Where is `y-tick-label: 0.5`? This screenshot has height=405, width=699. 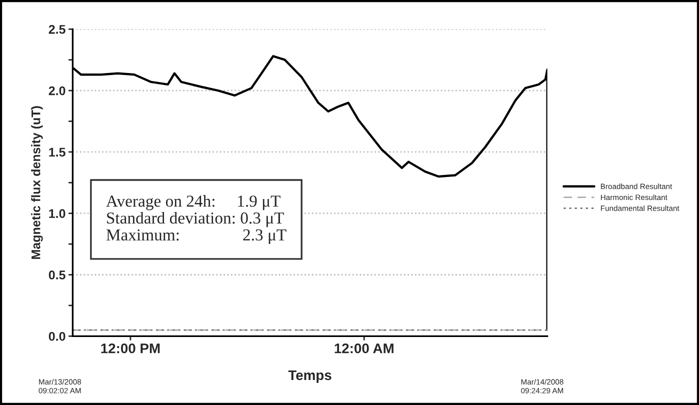
y-tick-label: 0.5 is located at coordinates (57, 275).